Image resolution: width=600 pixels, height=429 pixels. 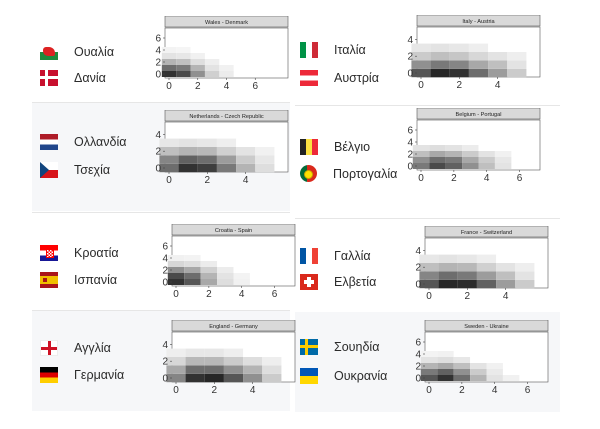 I want to click on team-away: Τσεχία, so click(x=75, y=170).